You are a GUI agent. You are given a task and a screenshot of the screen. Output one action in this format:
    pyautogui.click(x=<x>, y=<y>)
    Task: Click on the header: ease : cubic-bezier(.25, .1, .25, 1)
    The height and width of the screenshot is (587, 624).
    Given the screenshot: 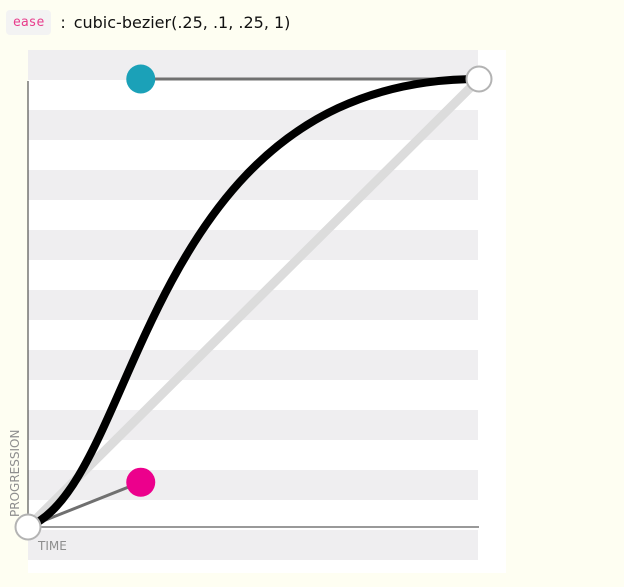 What is the action you would take?
    pyautogui.click(x=148, y=22)
    